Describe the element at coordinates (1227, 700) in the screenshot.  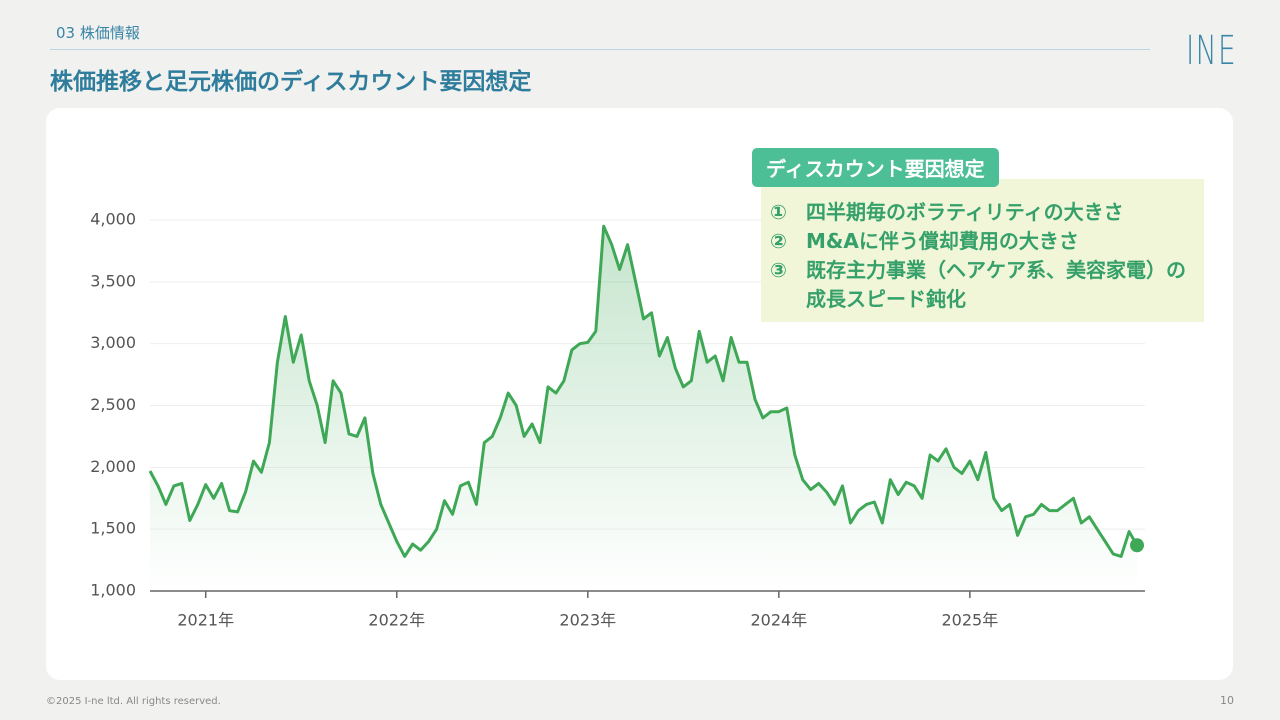
I see `page-number: 10` at that location.